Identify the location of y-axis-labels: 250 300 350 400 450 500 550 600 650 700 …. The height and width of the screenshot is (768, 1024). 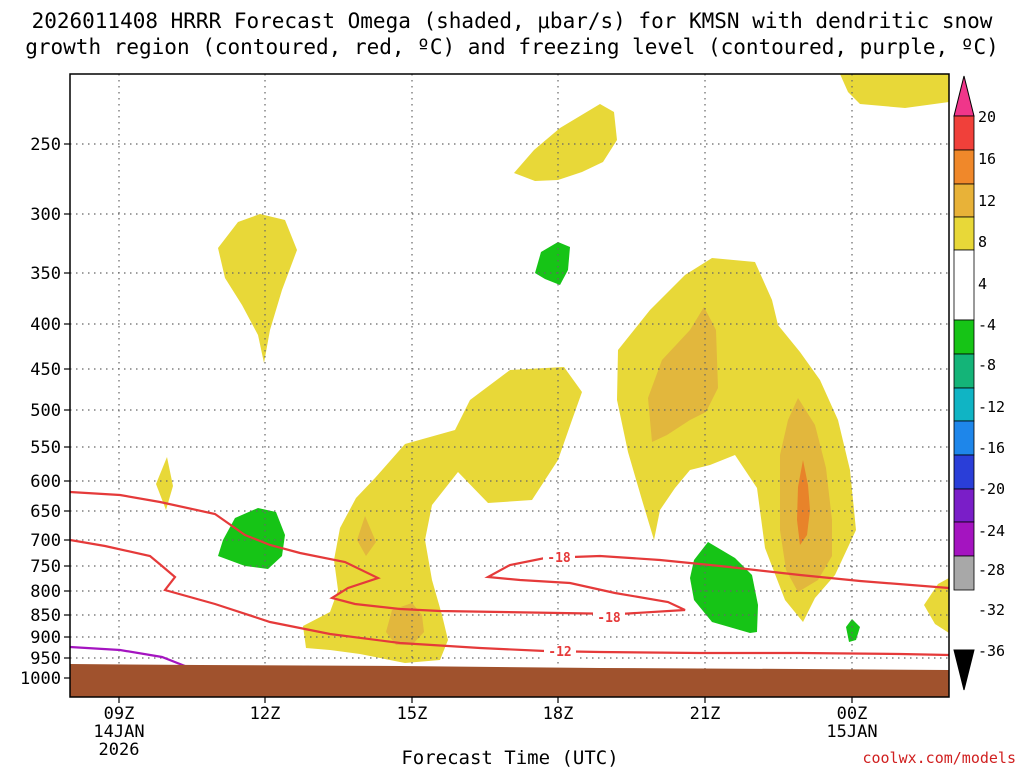
(40, 412).